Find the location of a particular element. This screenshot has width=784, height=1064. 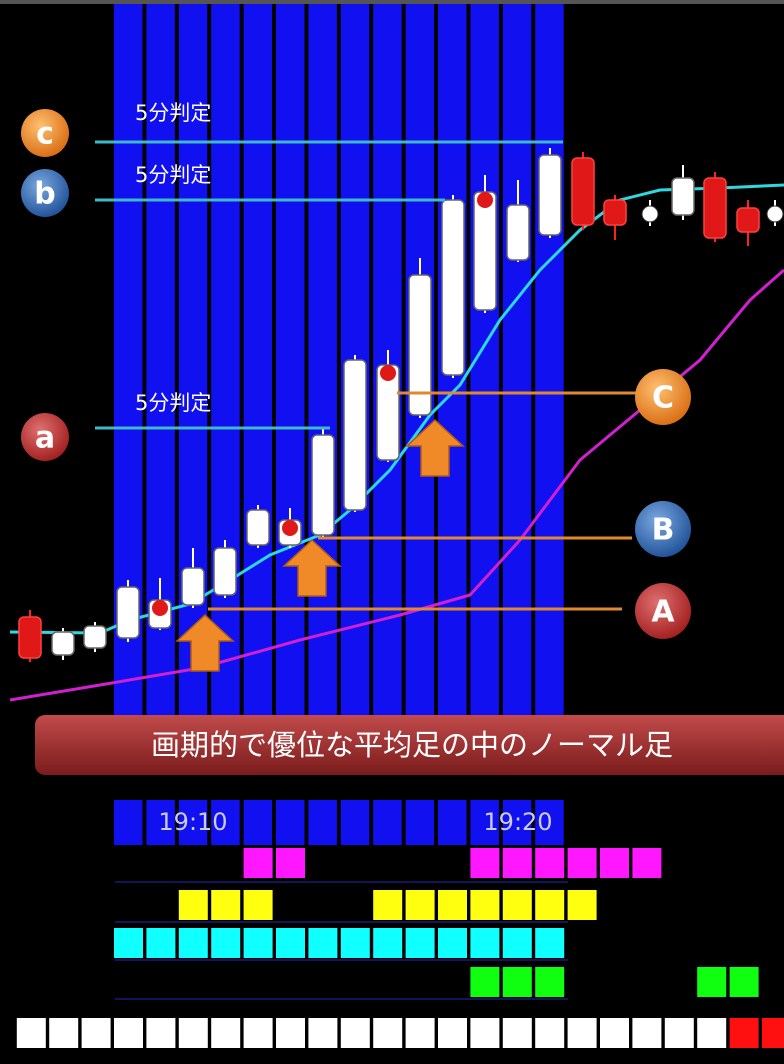

banner-text: 画期的で優位な平均足の中のノーマル足 is located at coordinates (412, 745).